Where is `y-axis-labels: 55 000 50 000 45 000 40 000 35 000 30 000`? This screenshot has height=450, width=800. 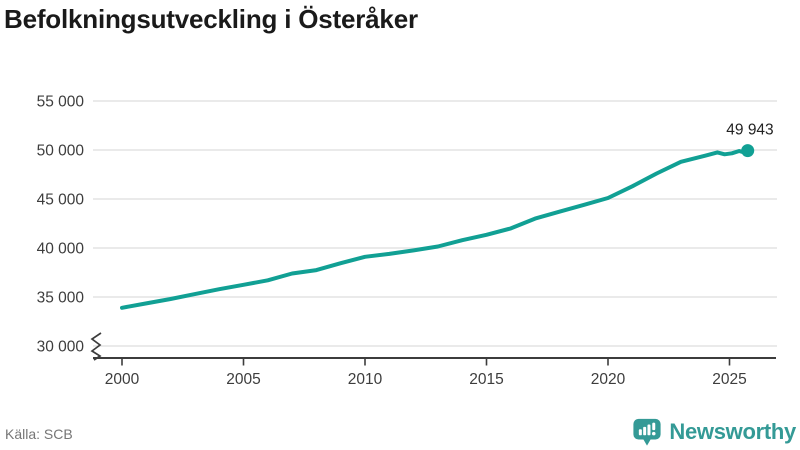 y-axis-labels: 55 000 50 000 45 000 40 000 35 000 30 000 is located at coordinates (61, 225).